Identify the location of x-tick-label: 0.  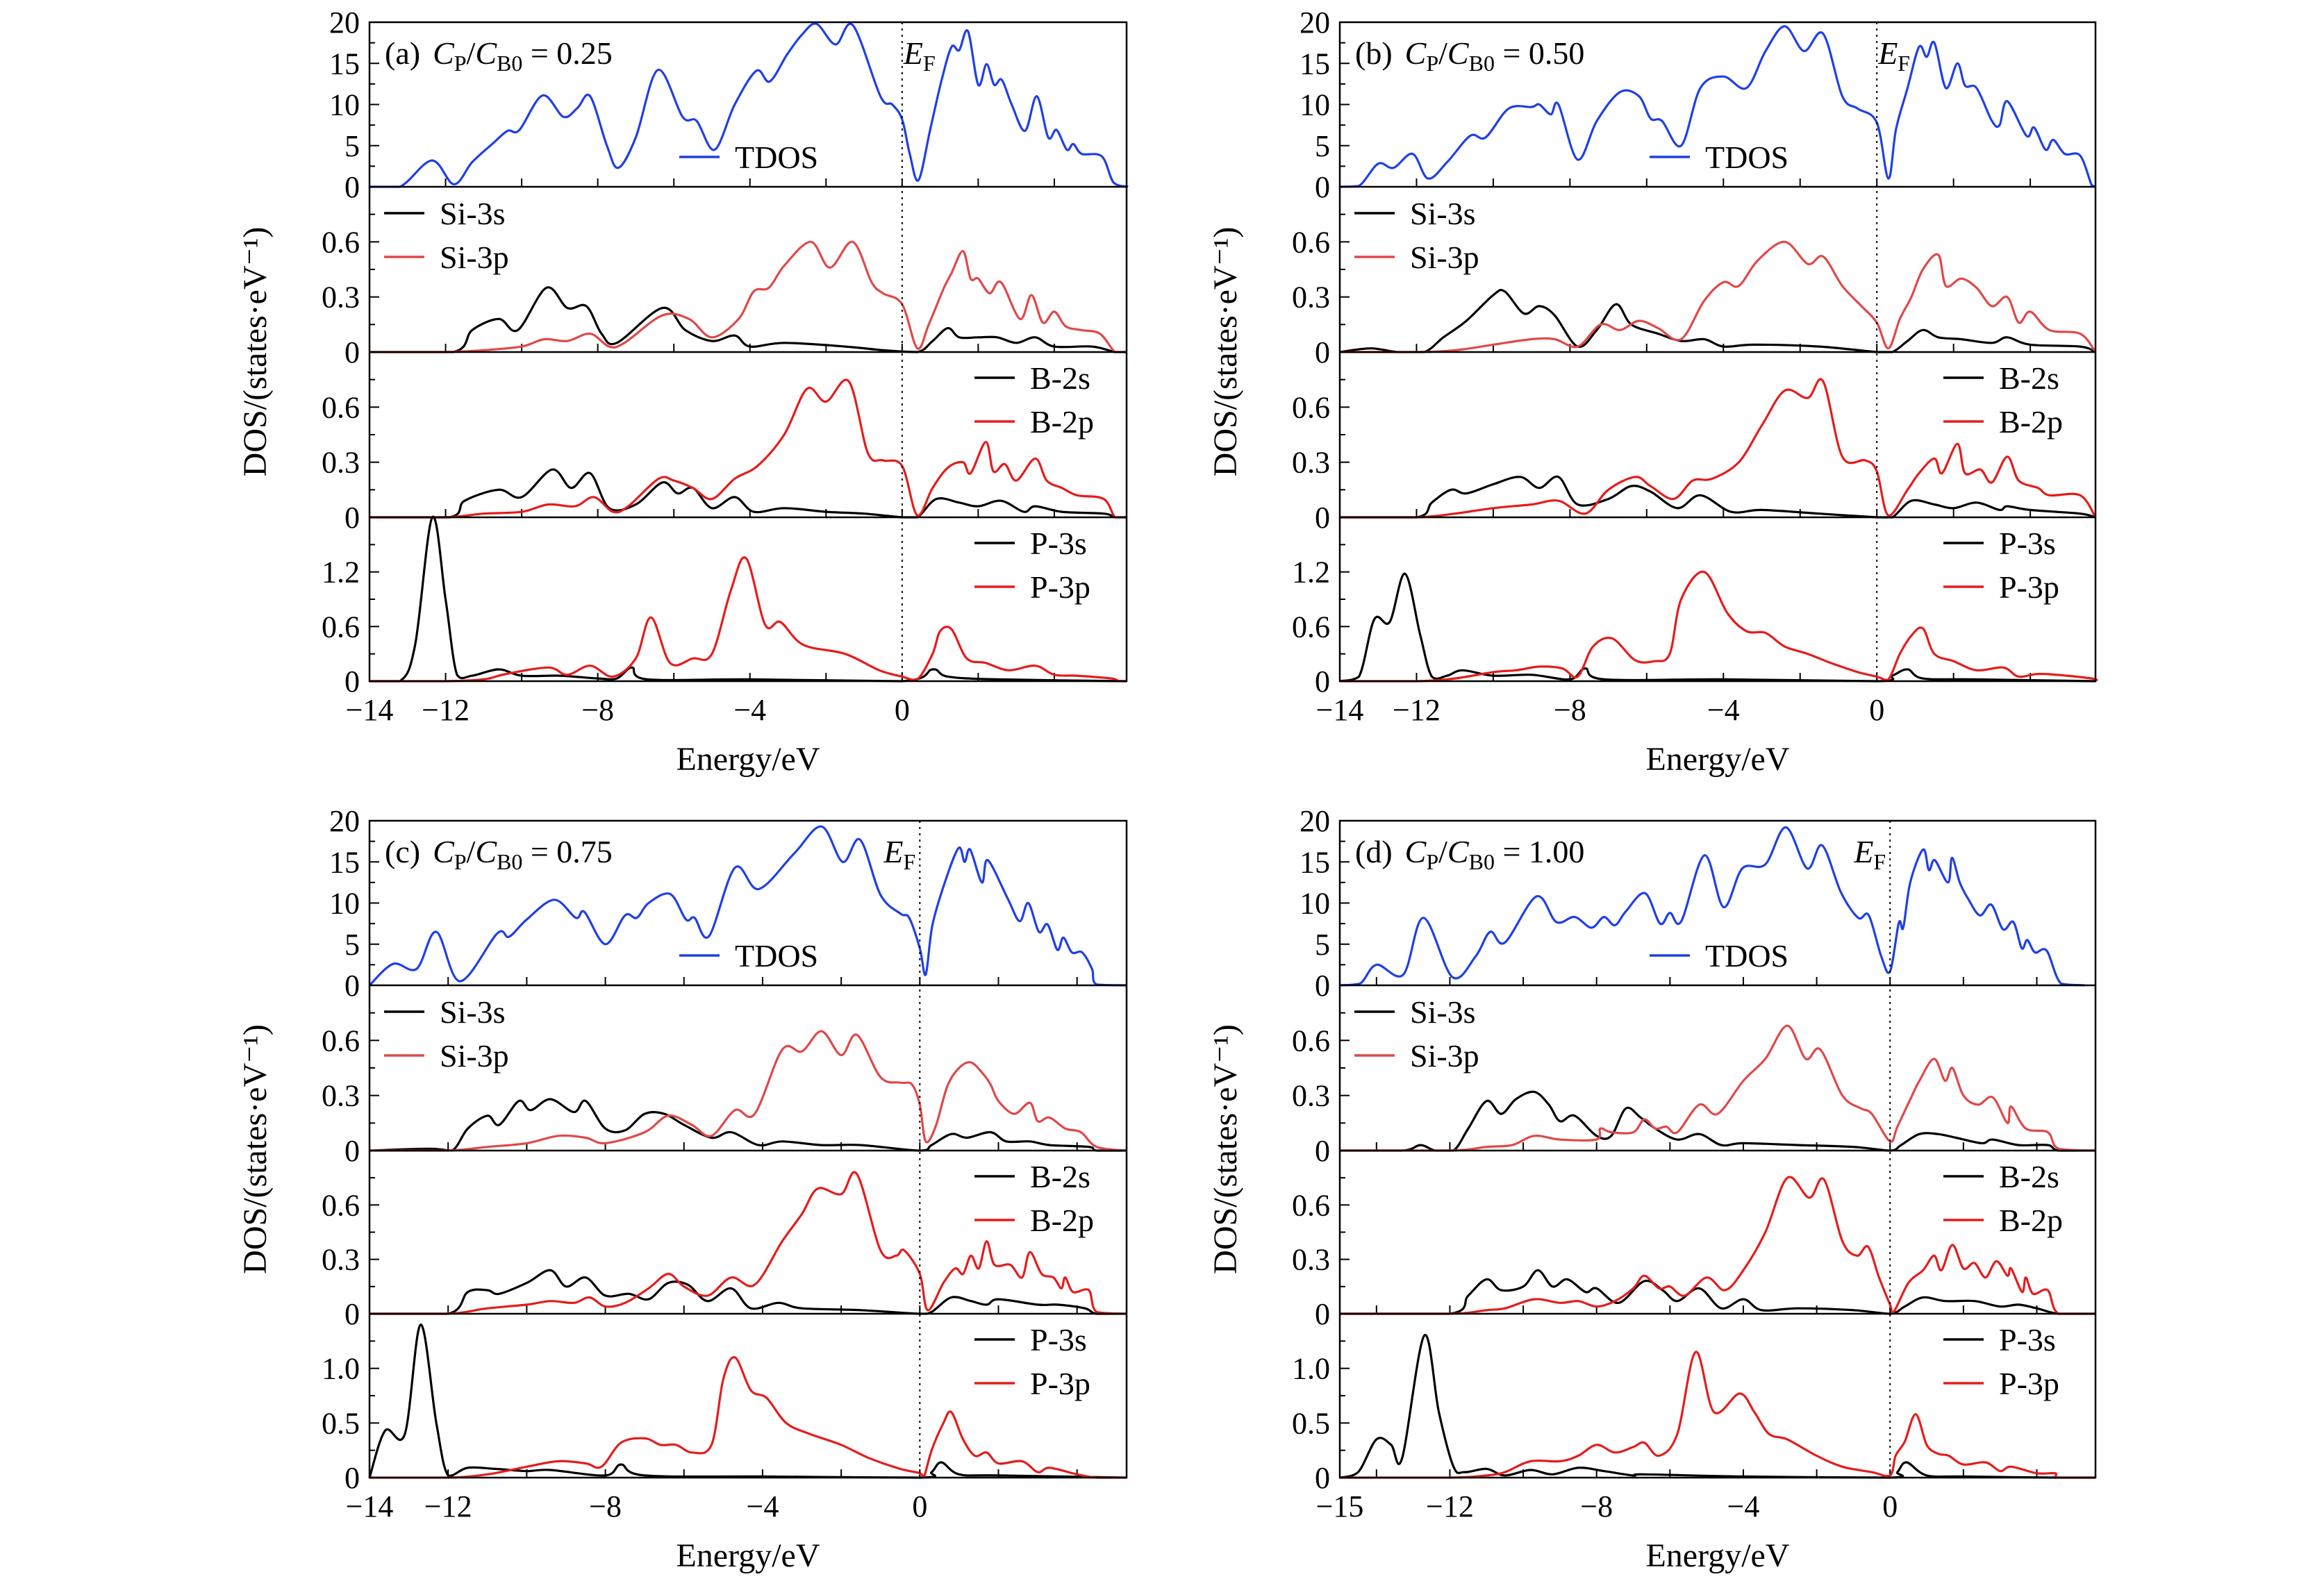
(902, 710).